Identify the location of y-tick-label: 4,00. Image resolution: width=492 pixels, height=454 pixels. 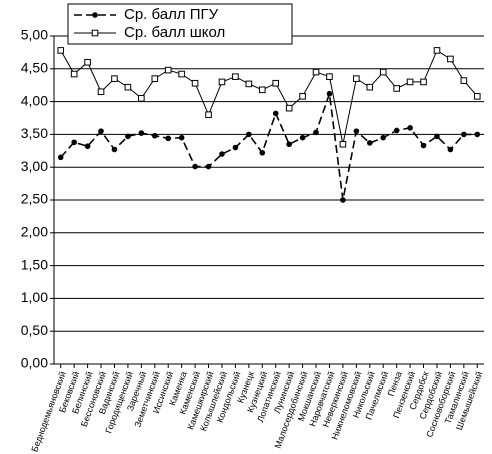
(34, 100).